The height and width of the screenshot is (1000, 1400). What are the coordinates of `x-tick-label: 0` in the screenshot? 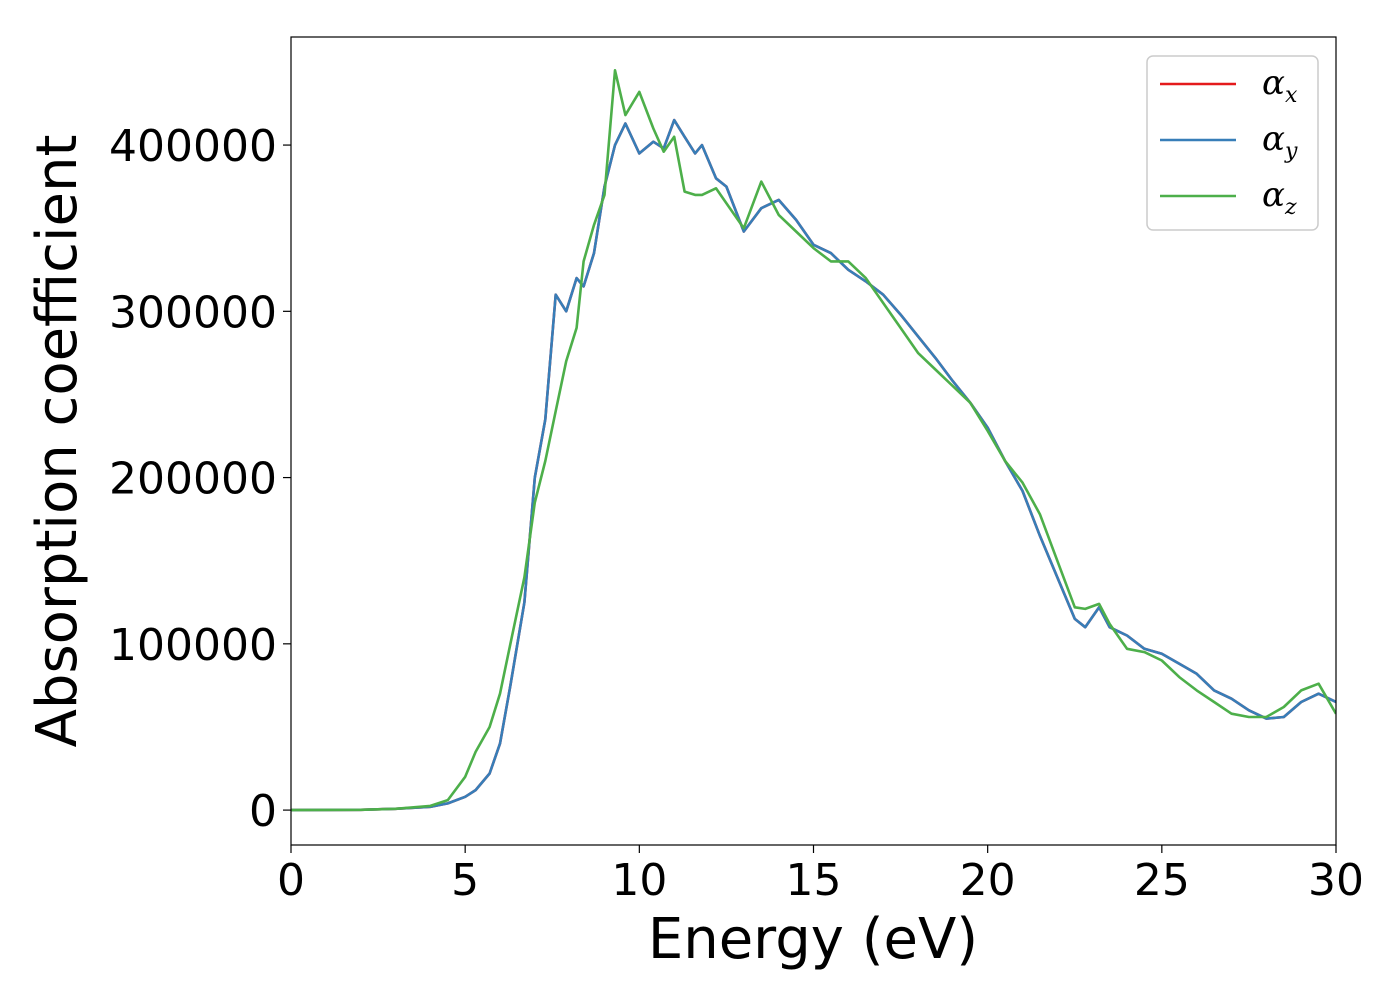 It's located at (291, 880).